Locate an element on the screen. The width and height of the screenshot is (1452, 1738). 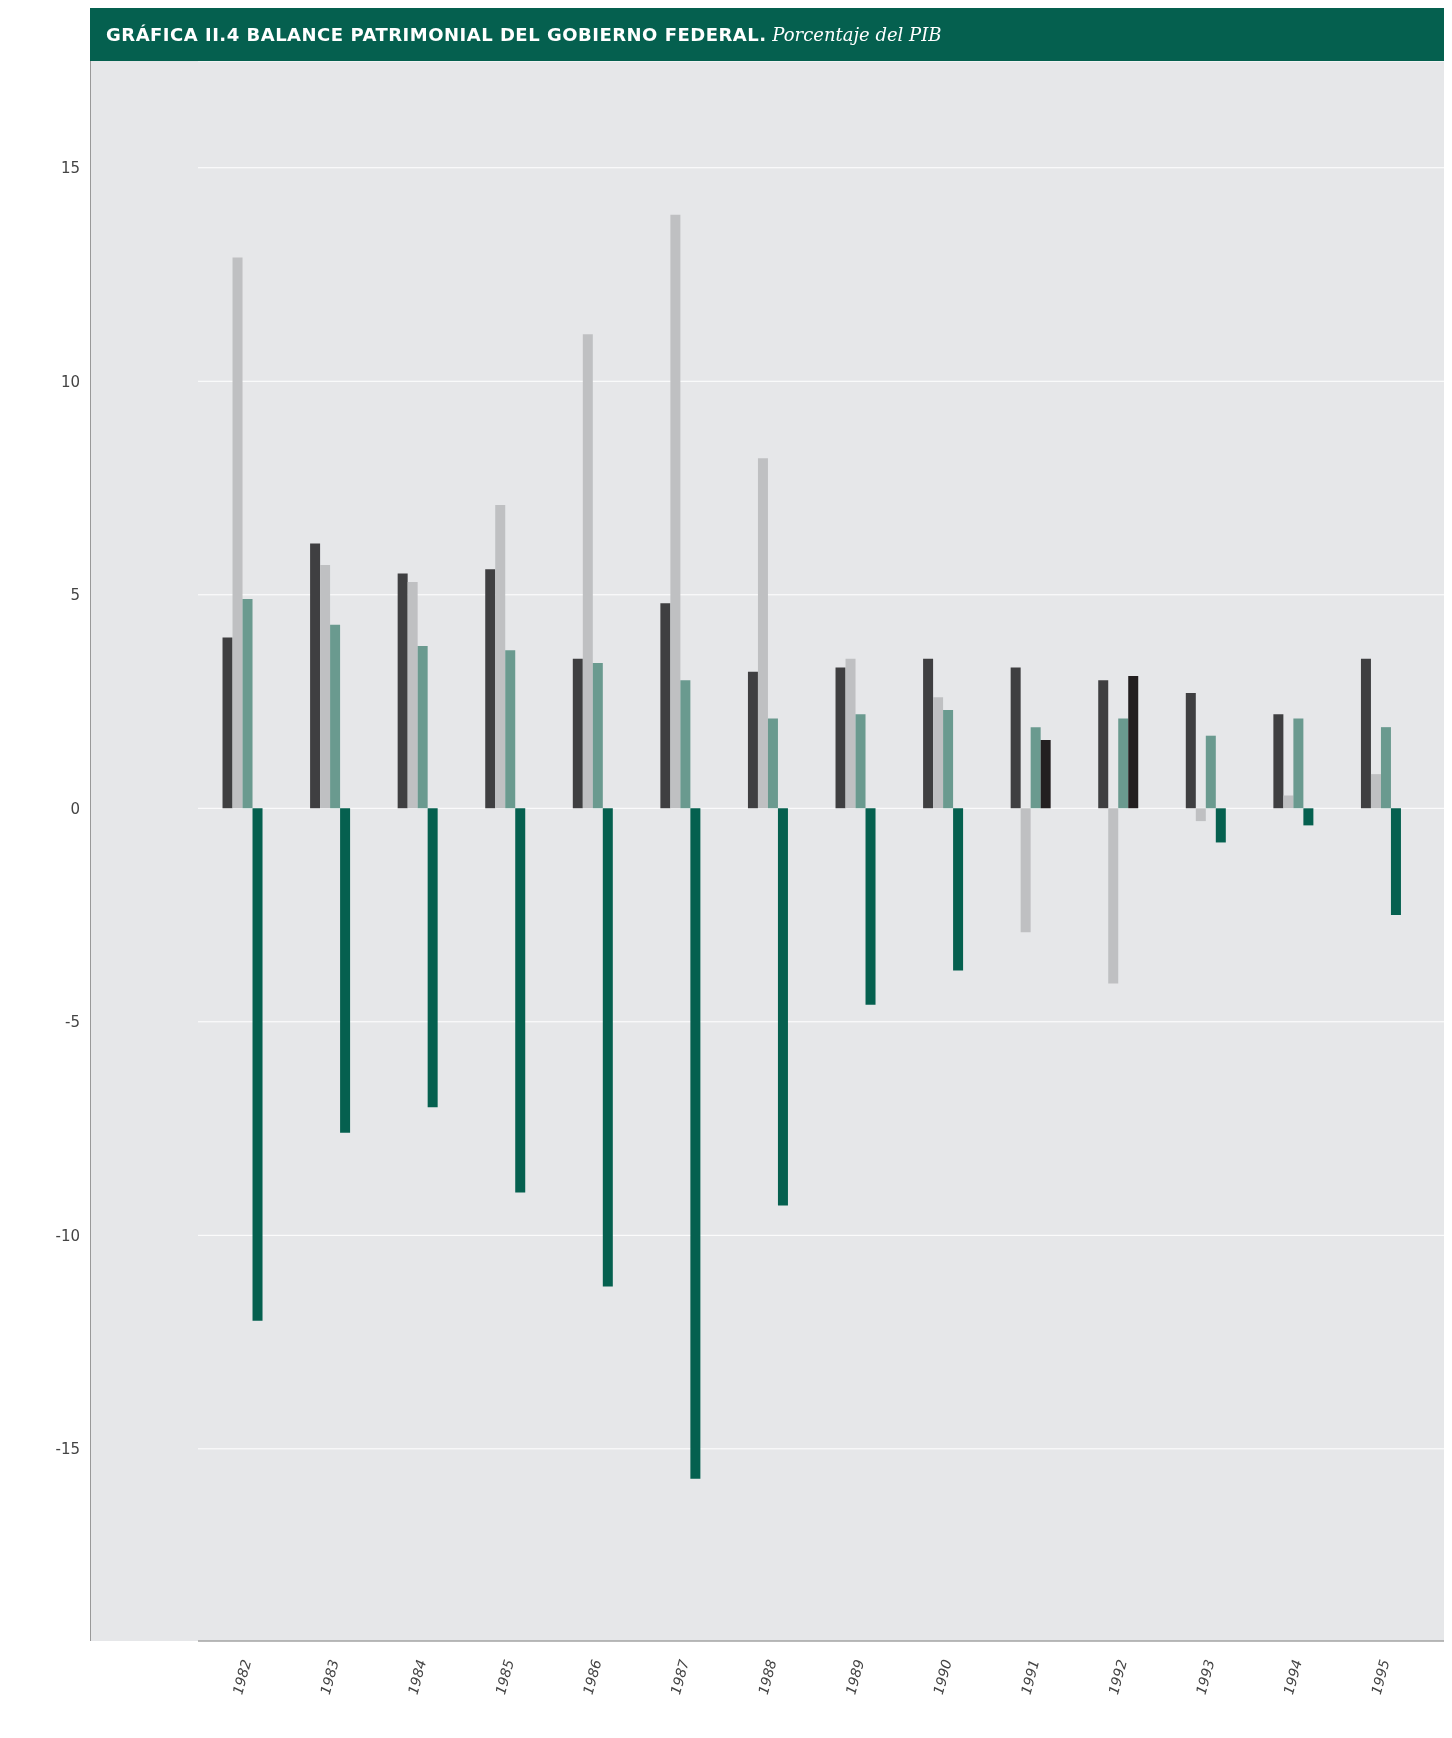
x-tick-label: 1993 is located at coordinates (1205, 1677).